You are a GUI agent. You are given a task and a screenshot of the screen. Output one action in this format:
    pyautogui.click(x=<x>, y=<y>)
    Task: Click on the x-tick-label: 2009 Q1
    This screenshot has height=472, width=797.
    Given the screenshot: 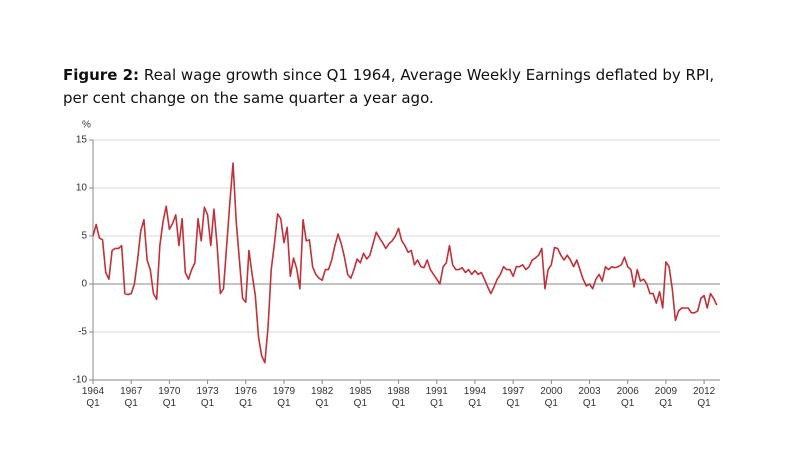 What is the action you would take?
    pyautogui.click(x=666, y=397)
    